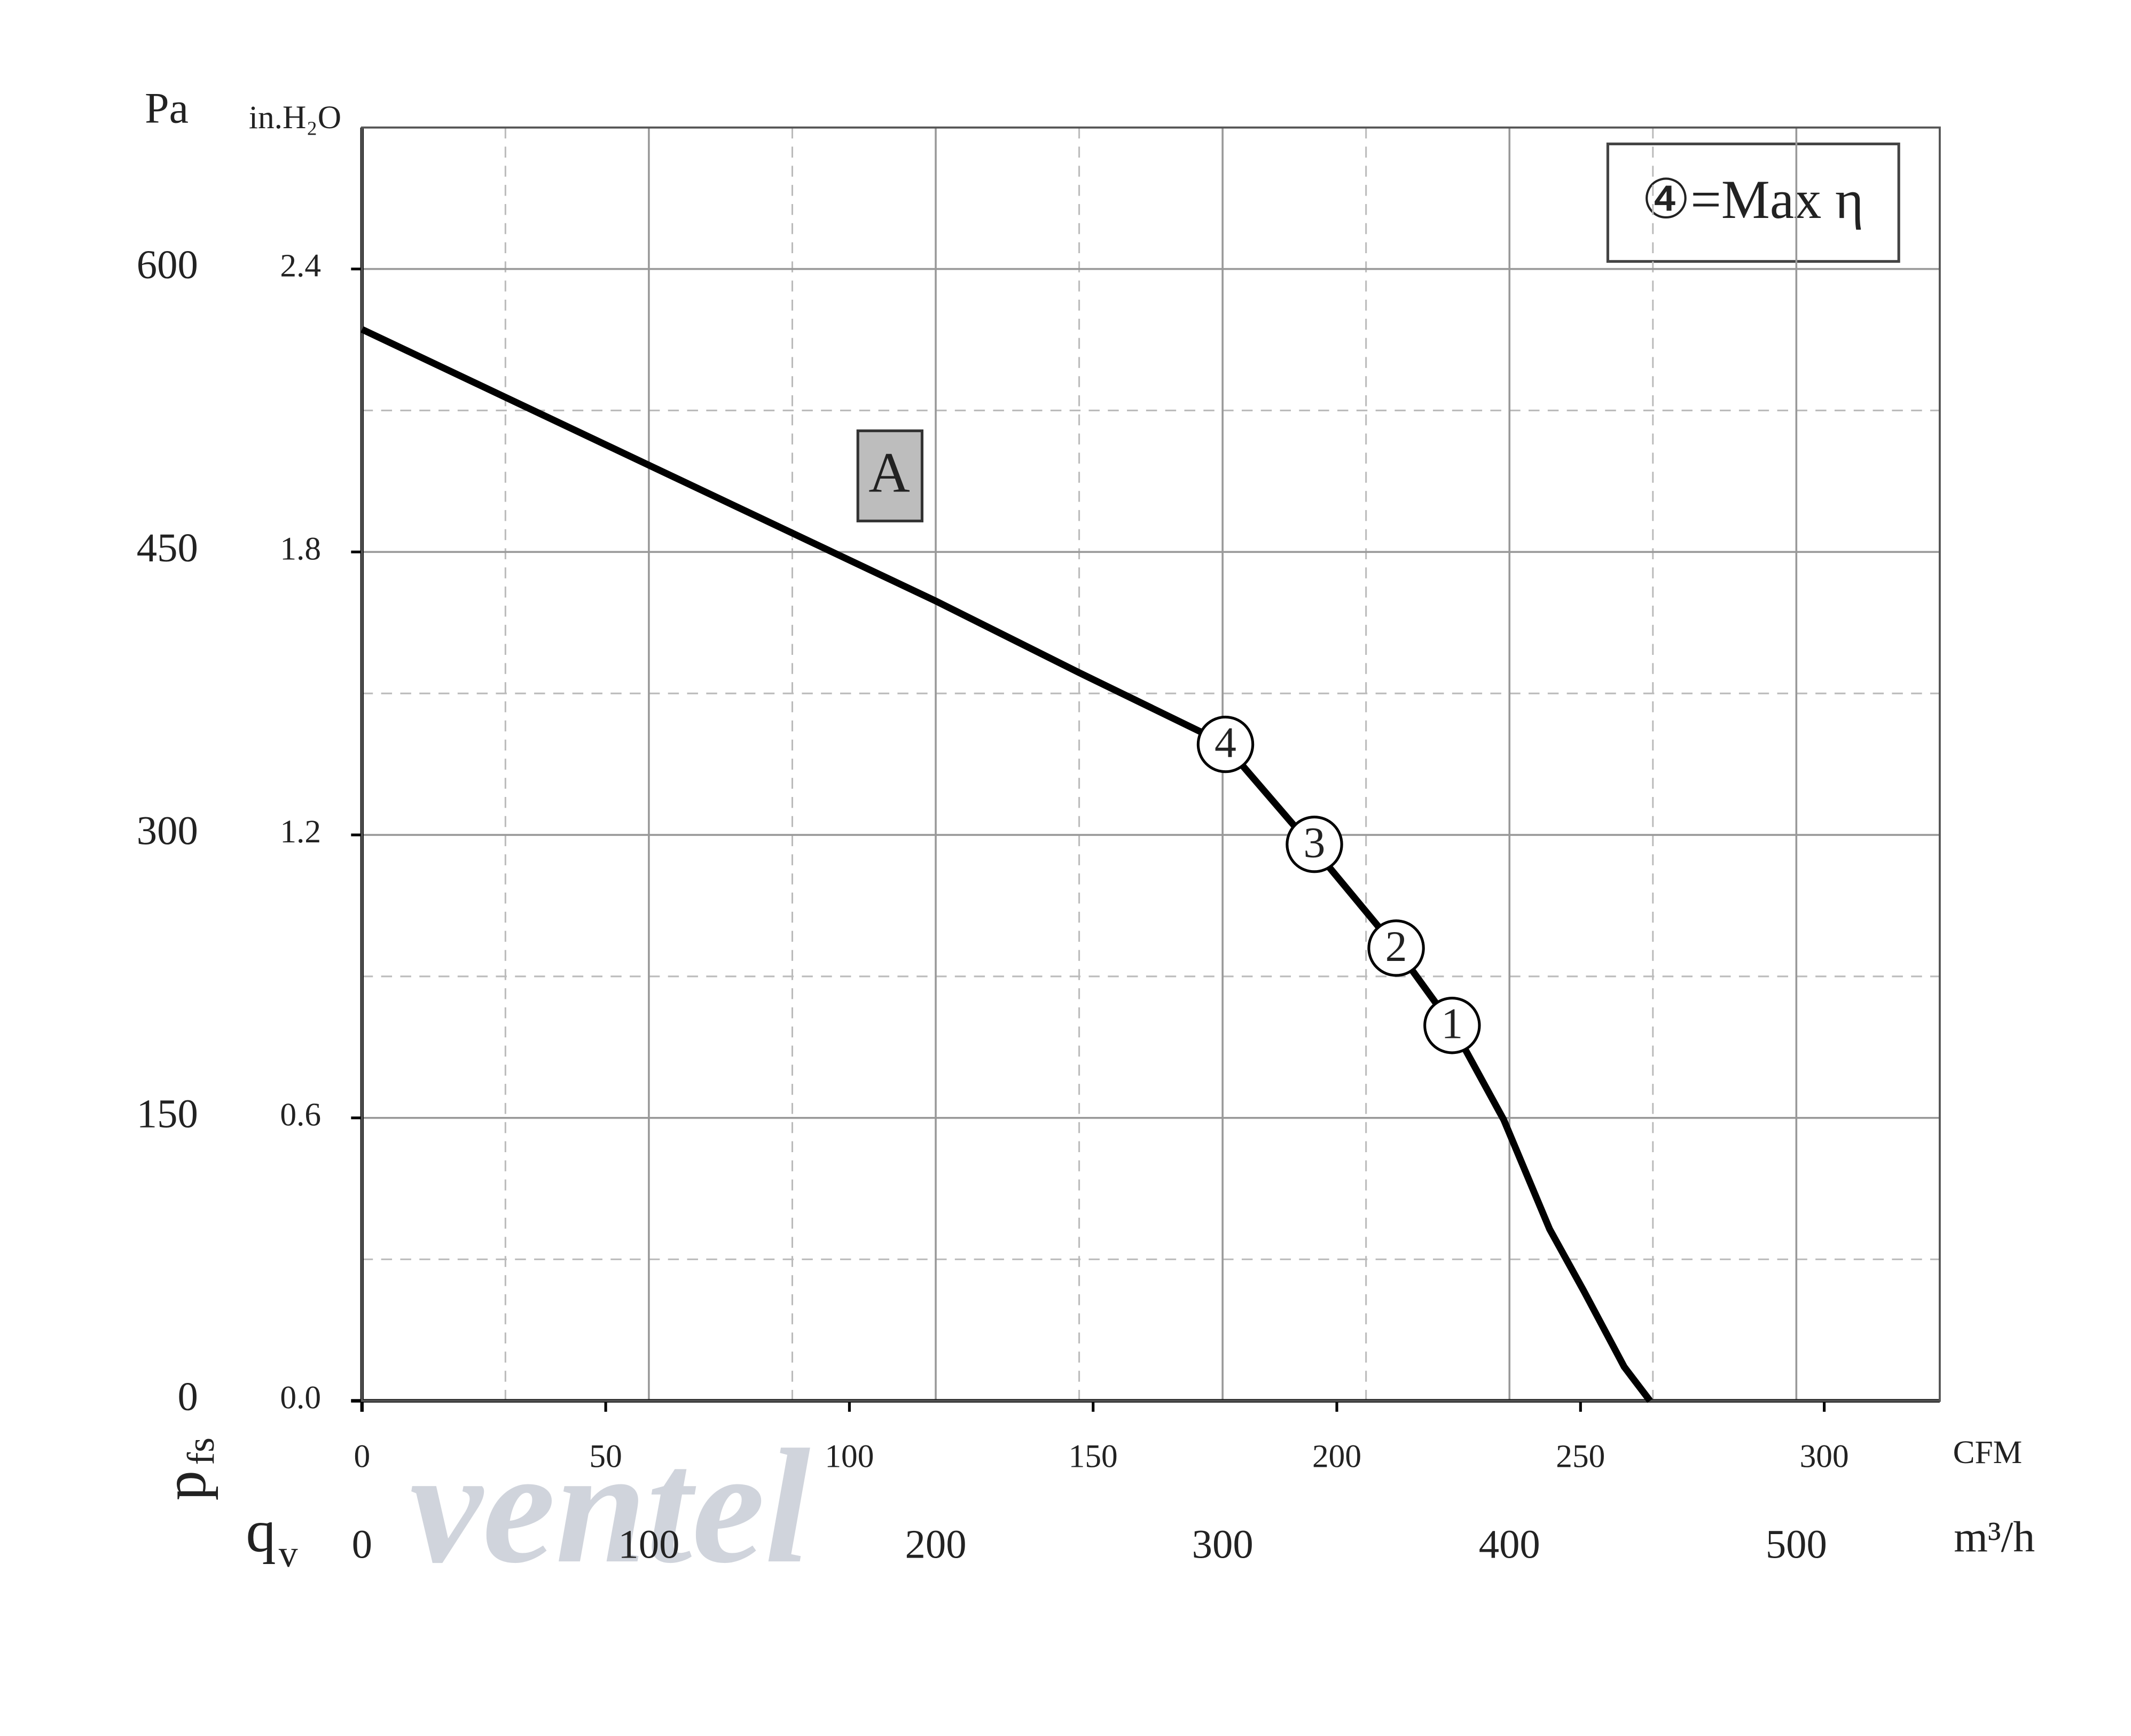 The width and height of the screenshot is (2131, 1736). I want to click on x2-tick-label: 300, so click(1824, 1457).